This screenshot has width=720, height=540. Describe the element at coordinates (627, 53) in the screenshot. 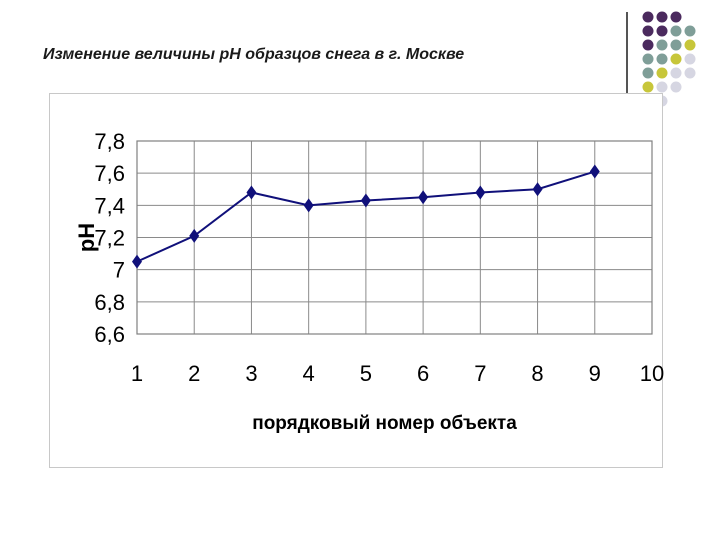

I see `divider-line` at that location.